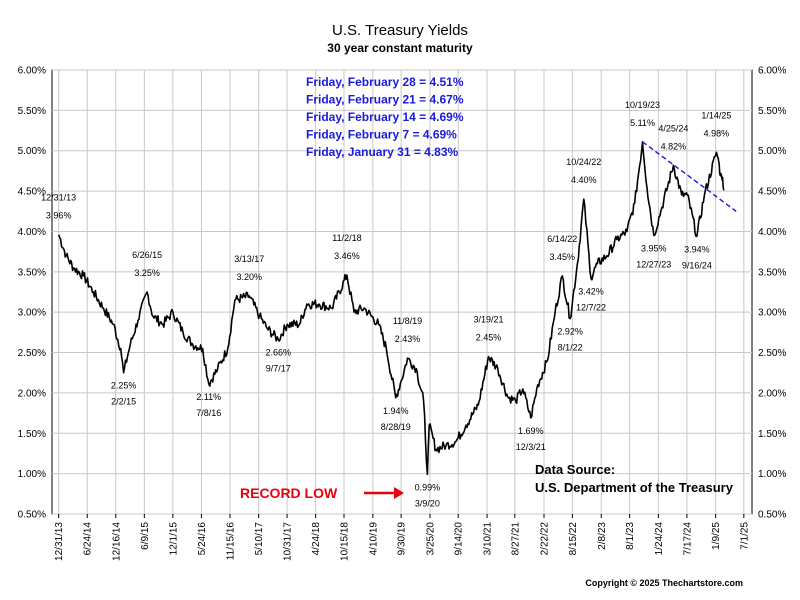  I want to click on y-tick-label-right: 3.00%, so click(772, 313).